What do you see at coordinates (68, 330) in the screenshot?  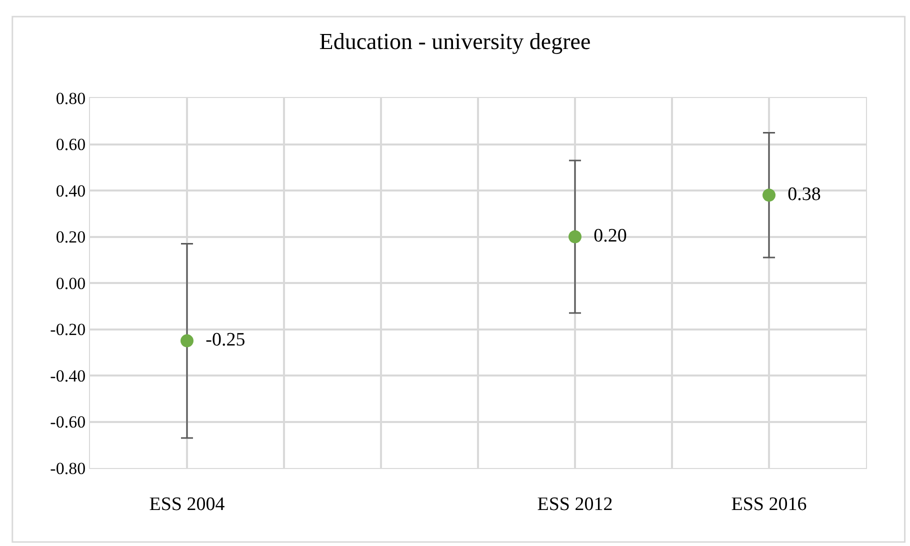 I see `y-tick-label: -0.20` at bounding box center [68, 330].